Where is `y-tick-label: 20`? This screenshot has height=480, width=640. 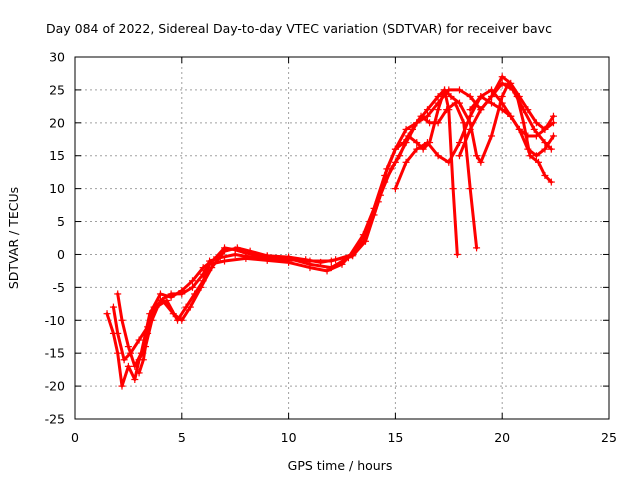
y-tick-label: 20 is located at coordinates (57, 122).